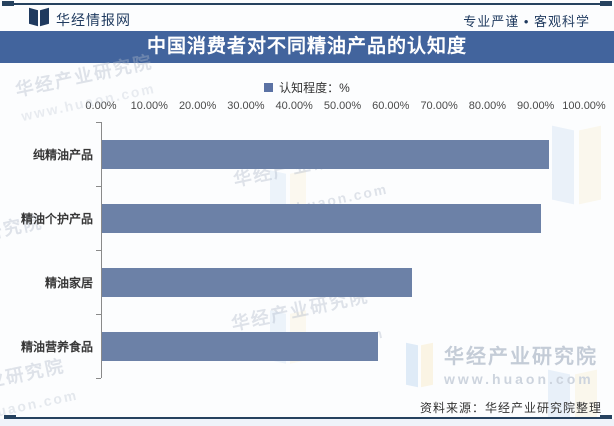 This screenshot has width=614, height=426. What do you see at coordinates (526, 21) in the screenshot?
I see `header-slogan: 专业严谨 • 客观科学` at bounding box center [526, 21].